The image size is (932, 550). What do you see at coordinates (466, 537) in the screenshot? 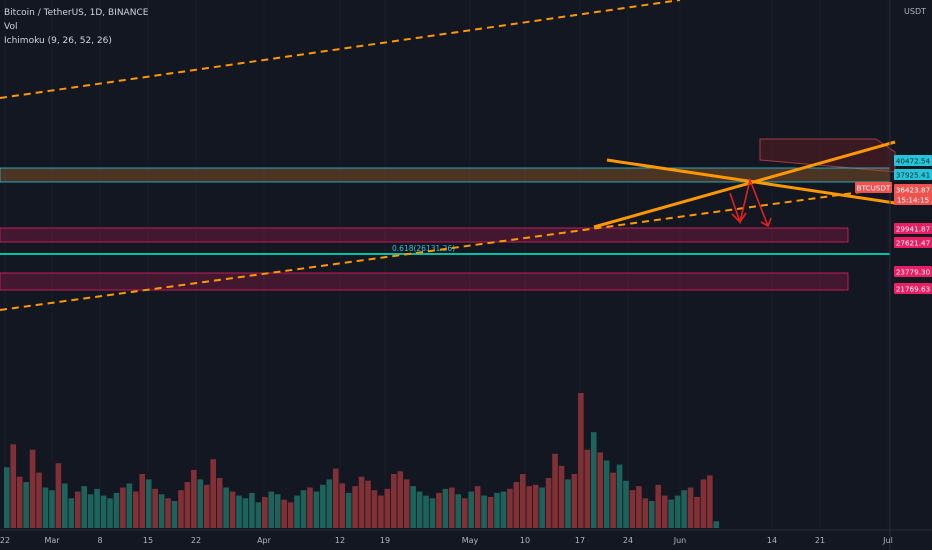
I see `time-axis: 22 Mar 8 15 22 Apr 12 19 May 10 17 24 Jun 14 21 Jul` at bounding box center [466, 537].